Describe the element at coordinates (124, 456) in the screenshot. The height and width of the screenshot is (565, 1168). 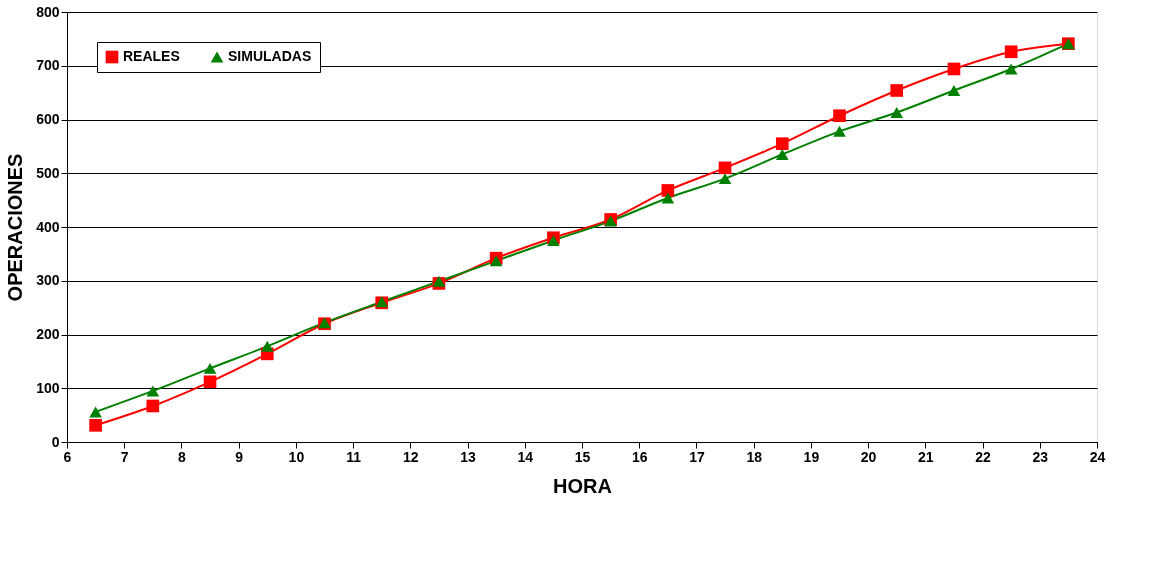
I see `x-tick-label: 7` at that location.